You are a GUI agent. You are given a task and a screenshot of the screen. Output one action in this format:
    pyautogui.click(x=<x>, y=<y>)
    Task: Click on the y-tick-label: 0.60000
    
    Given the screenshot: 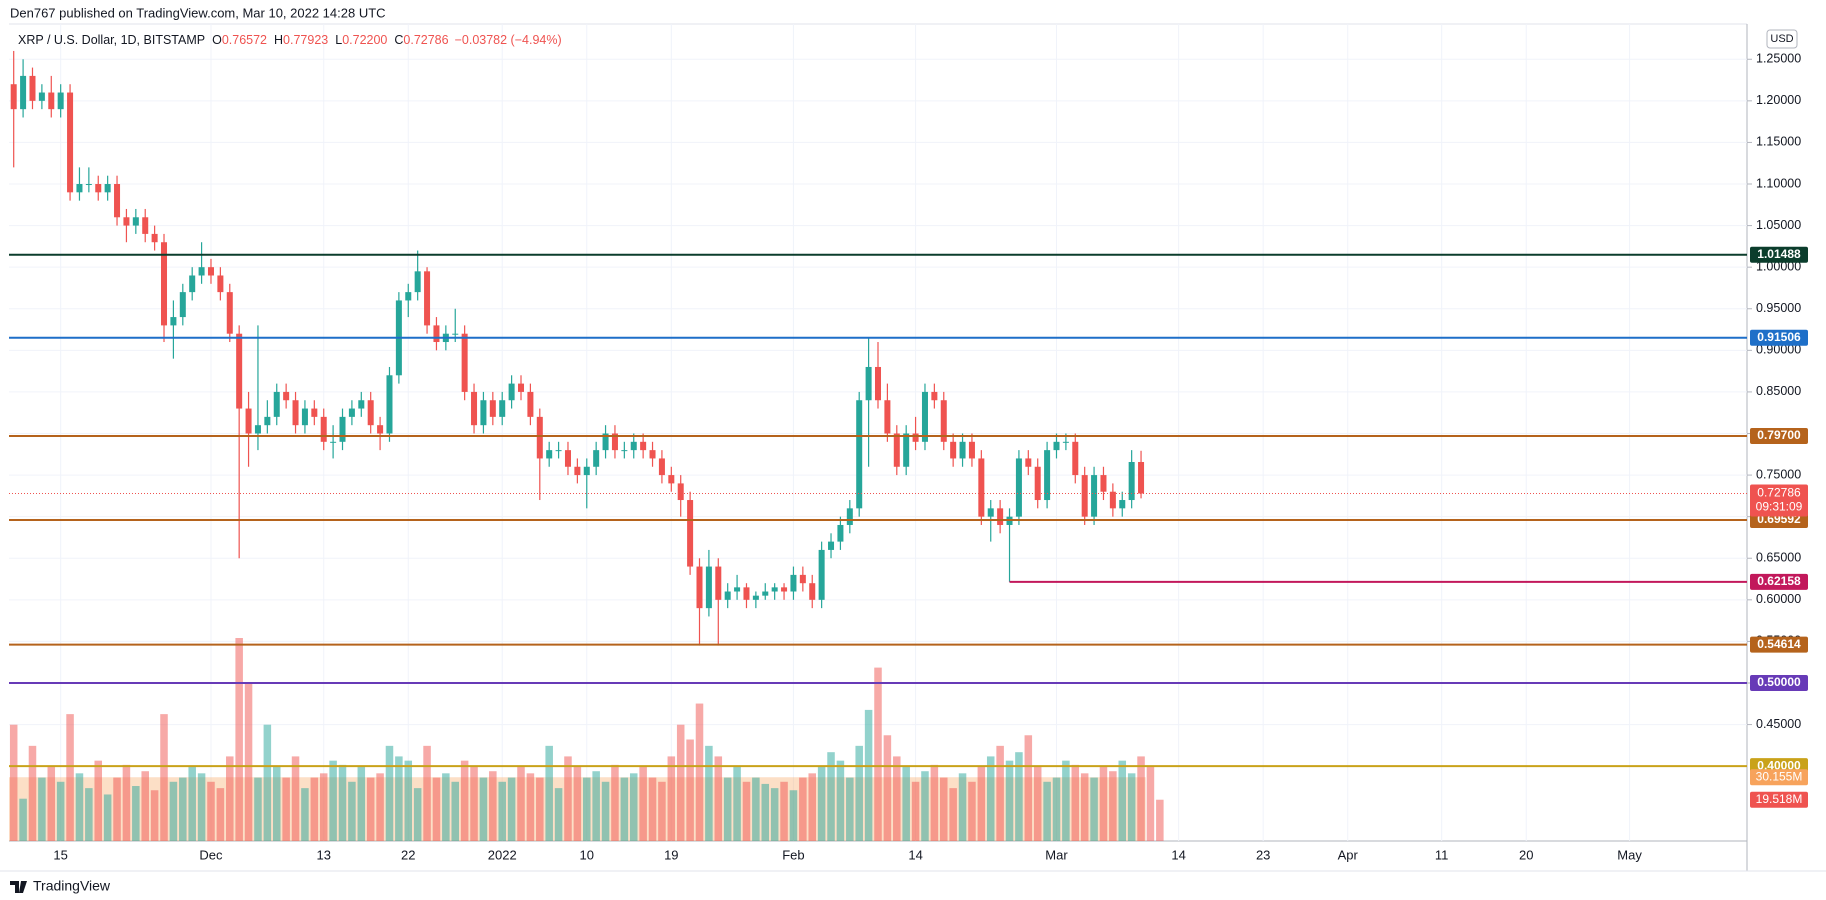 What is the action you would take?
    pyautogui.click(x=1778, y=599)
    